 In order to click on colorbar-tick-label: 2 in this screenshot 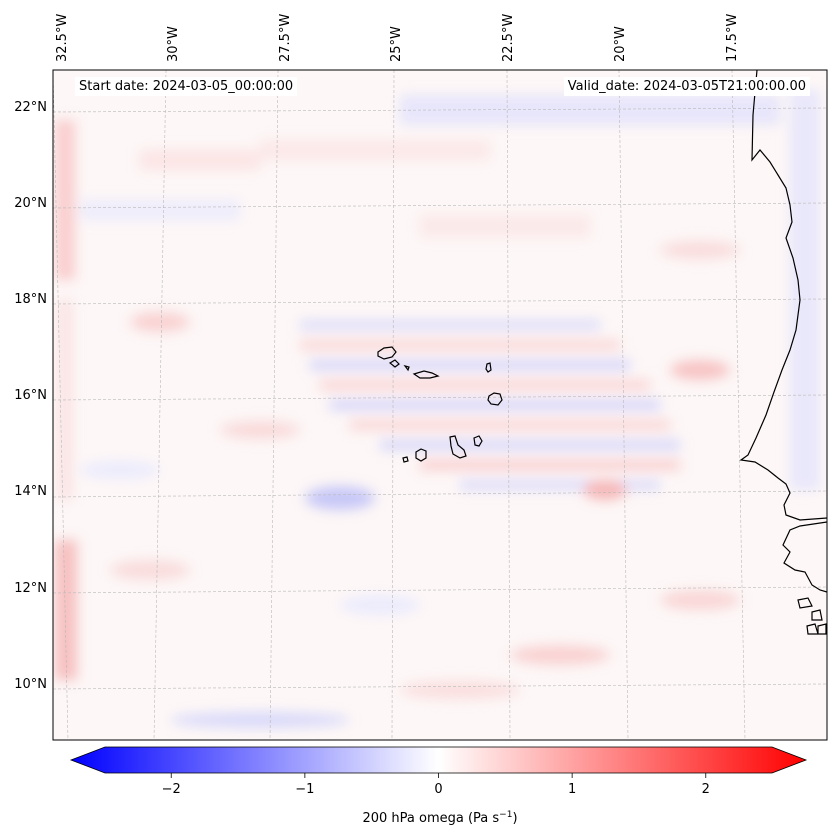, I will do `click(706, 789)`.